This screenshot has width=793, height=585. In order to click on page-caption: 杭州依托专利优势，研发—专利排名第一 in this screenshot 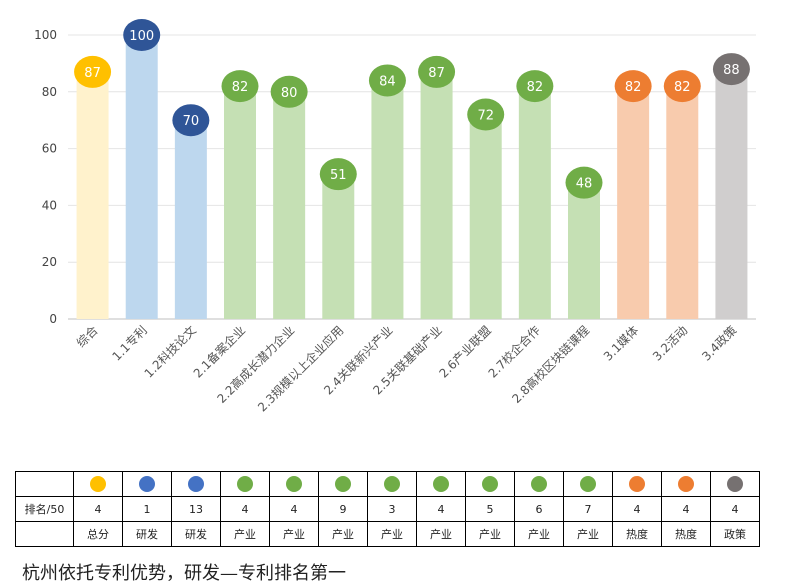, I will do `click(184, 573)`.